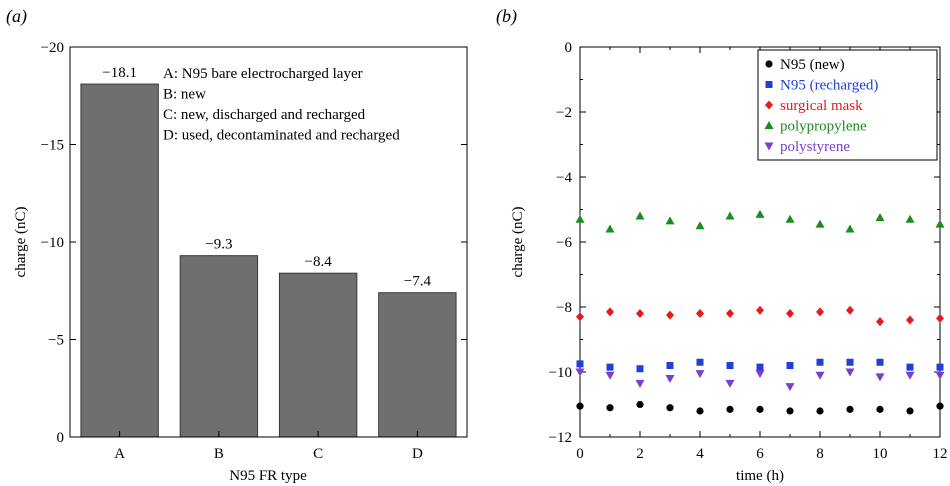  Describe the element at coordinates (815, 147) in the screenshot. I see `legend-label: polystyrene` at that location.